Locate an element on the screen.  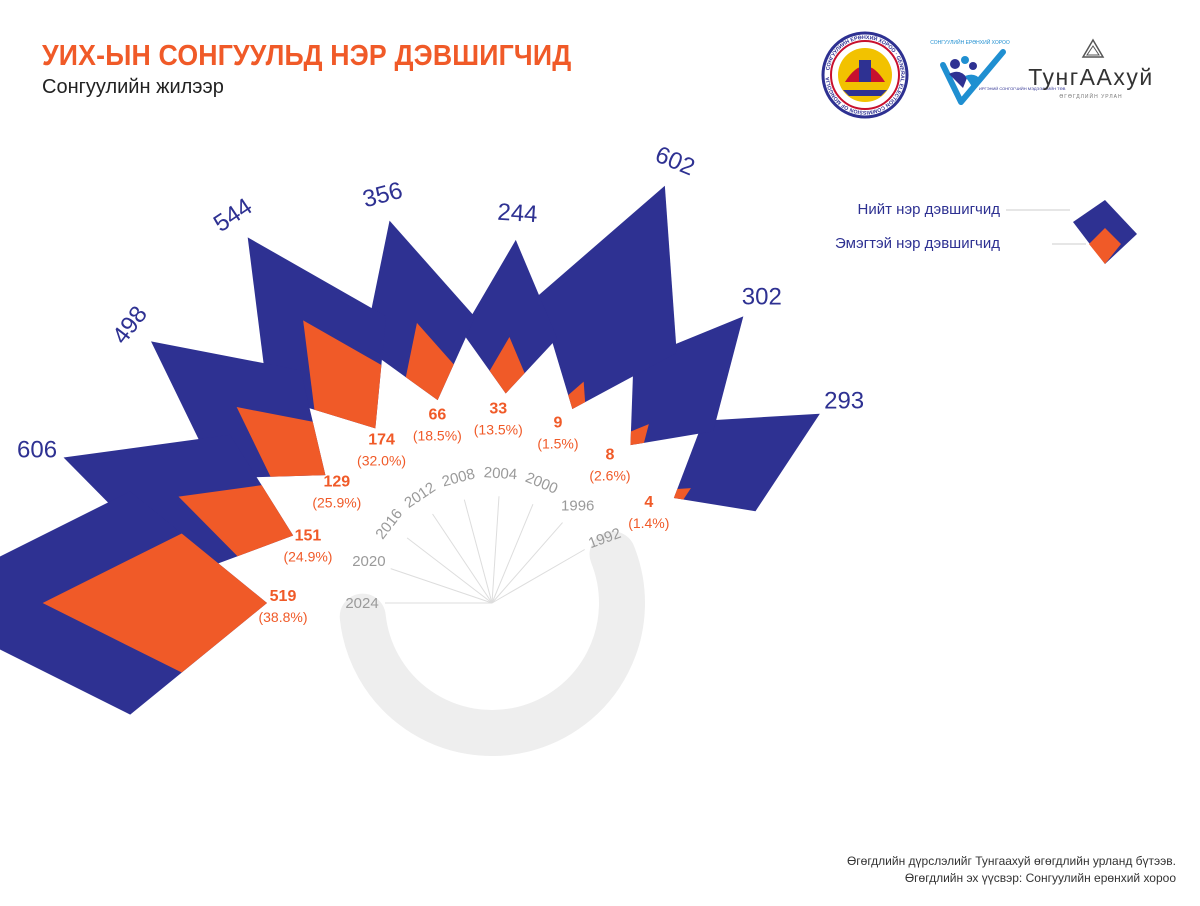
total-diamond-1996 is located at coordinates (687, 381).